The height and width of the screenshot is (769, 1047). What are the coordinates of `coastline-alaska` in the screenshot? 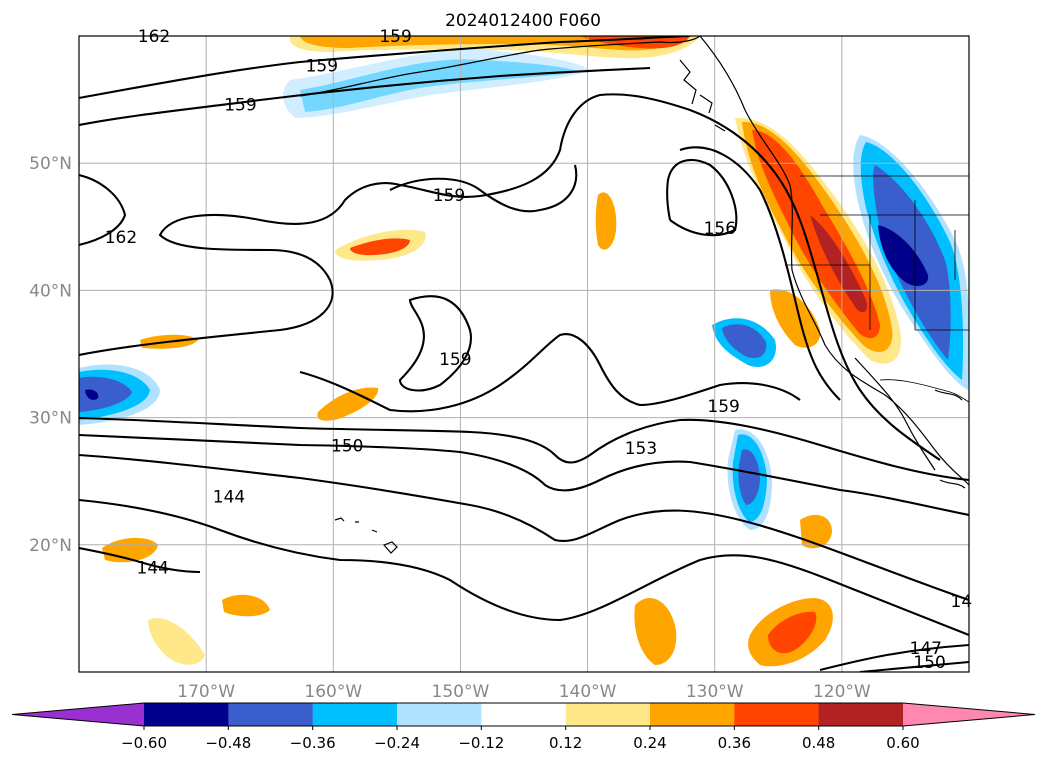 It's located at (500, 66).